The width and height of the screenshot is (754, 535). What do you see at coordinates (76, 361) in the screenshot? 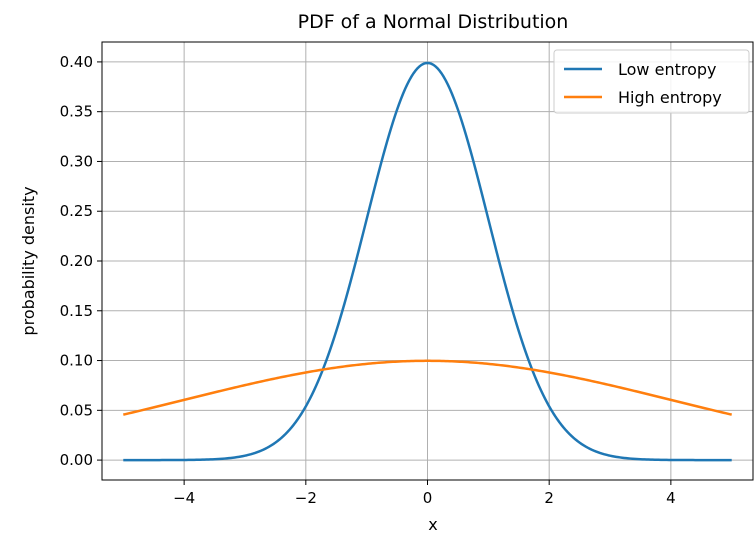
I see `y-tick-label: 0.10` at bounding box center [76, 361].